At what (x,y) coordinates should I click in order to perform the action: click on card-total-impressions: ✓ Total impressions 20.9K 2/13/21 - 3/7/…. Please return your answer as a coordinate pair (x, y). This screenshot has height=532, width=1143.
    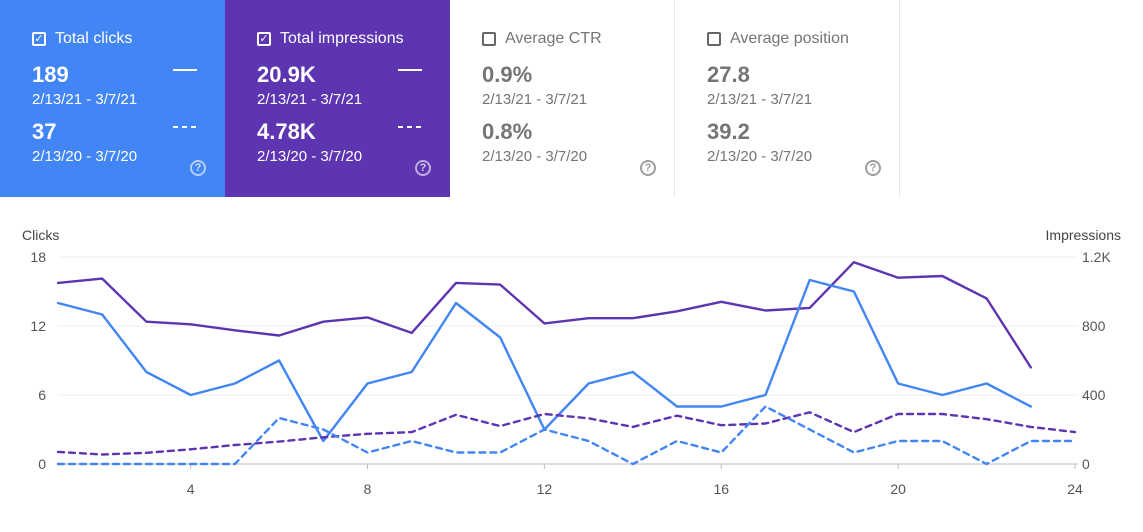
    Looking at the image, I should click on (337, 98).